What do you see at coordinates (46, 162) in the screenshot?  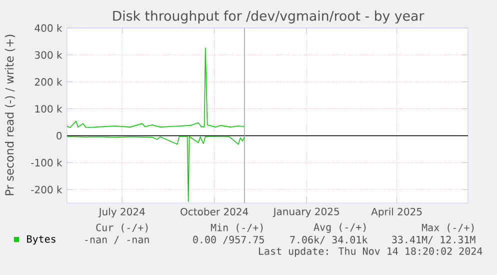 I see `y-tick-label: -100 k` at bounding box center [46, 162].